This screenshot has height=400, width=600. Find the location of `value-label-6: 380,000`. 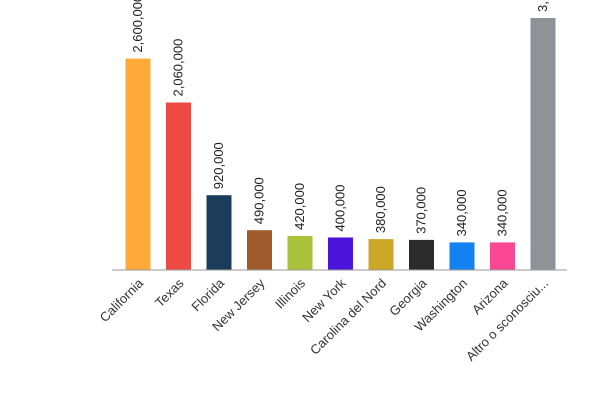

value-label-6: 380,000 is located at coordinates (380, 209).